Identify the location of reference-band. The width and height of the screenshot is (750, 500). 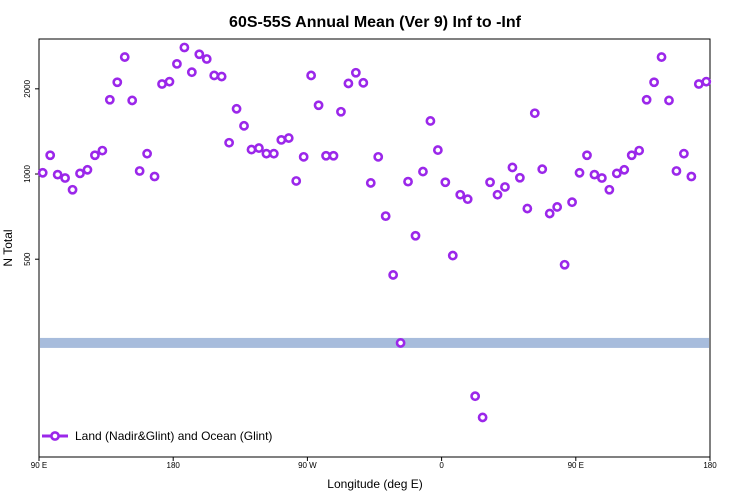
(374, 342).